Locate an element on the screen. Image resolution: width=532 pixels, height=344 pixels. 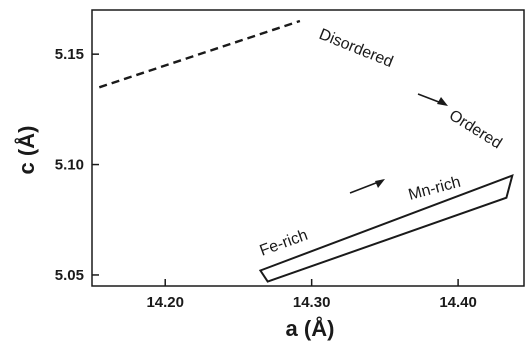
arrow-disordered-to-ordered is located at coordinates (432, 99).